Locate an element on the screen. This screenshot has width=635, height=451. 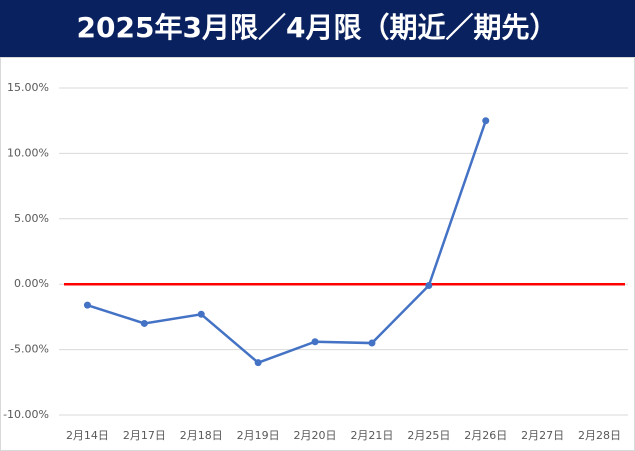
x-tick-label: 2月14日 is located at coordinates (87, 435).